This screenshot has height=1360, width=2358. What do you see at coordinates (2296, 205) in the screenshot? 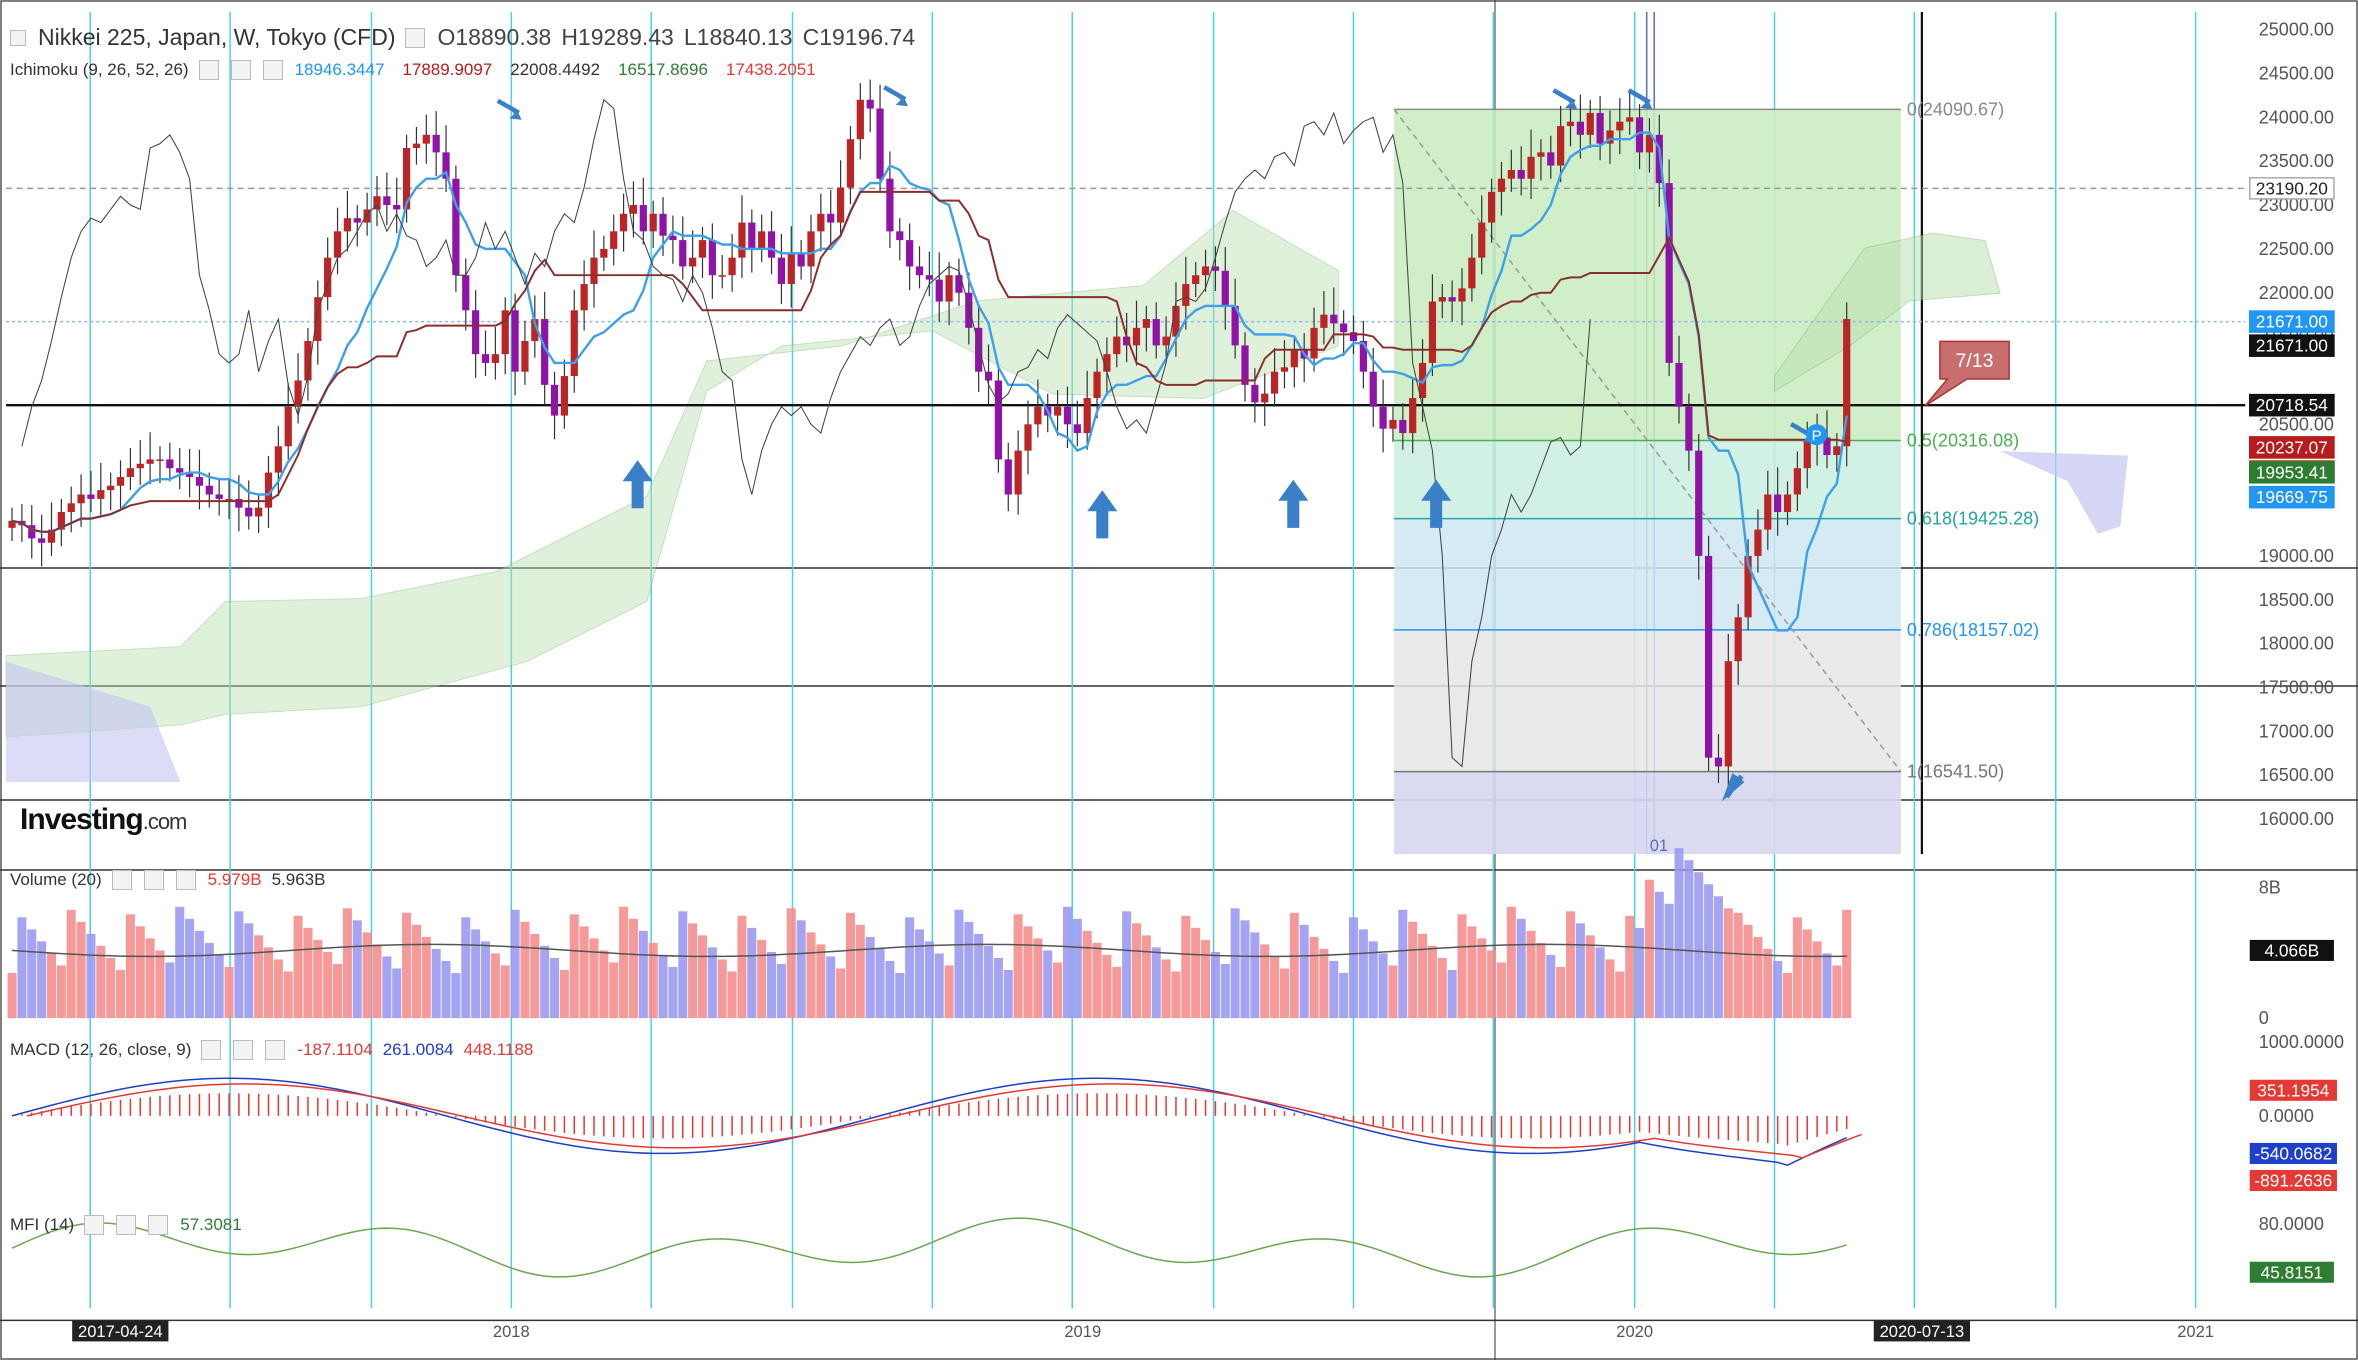
I see `price-tick-4: 23000.00` at bounding box center [2296, 205].